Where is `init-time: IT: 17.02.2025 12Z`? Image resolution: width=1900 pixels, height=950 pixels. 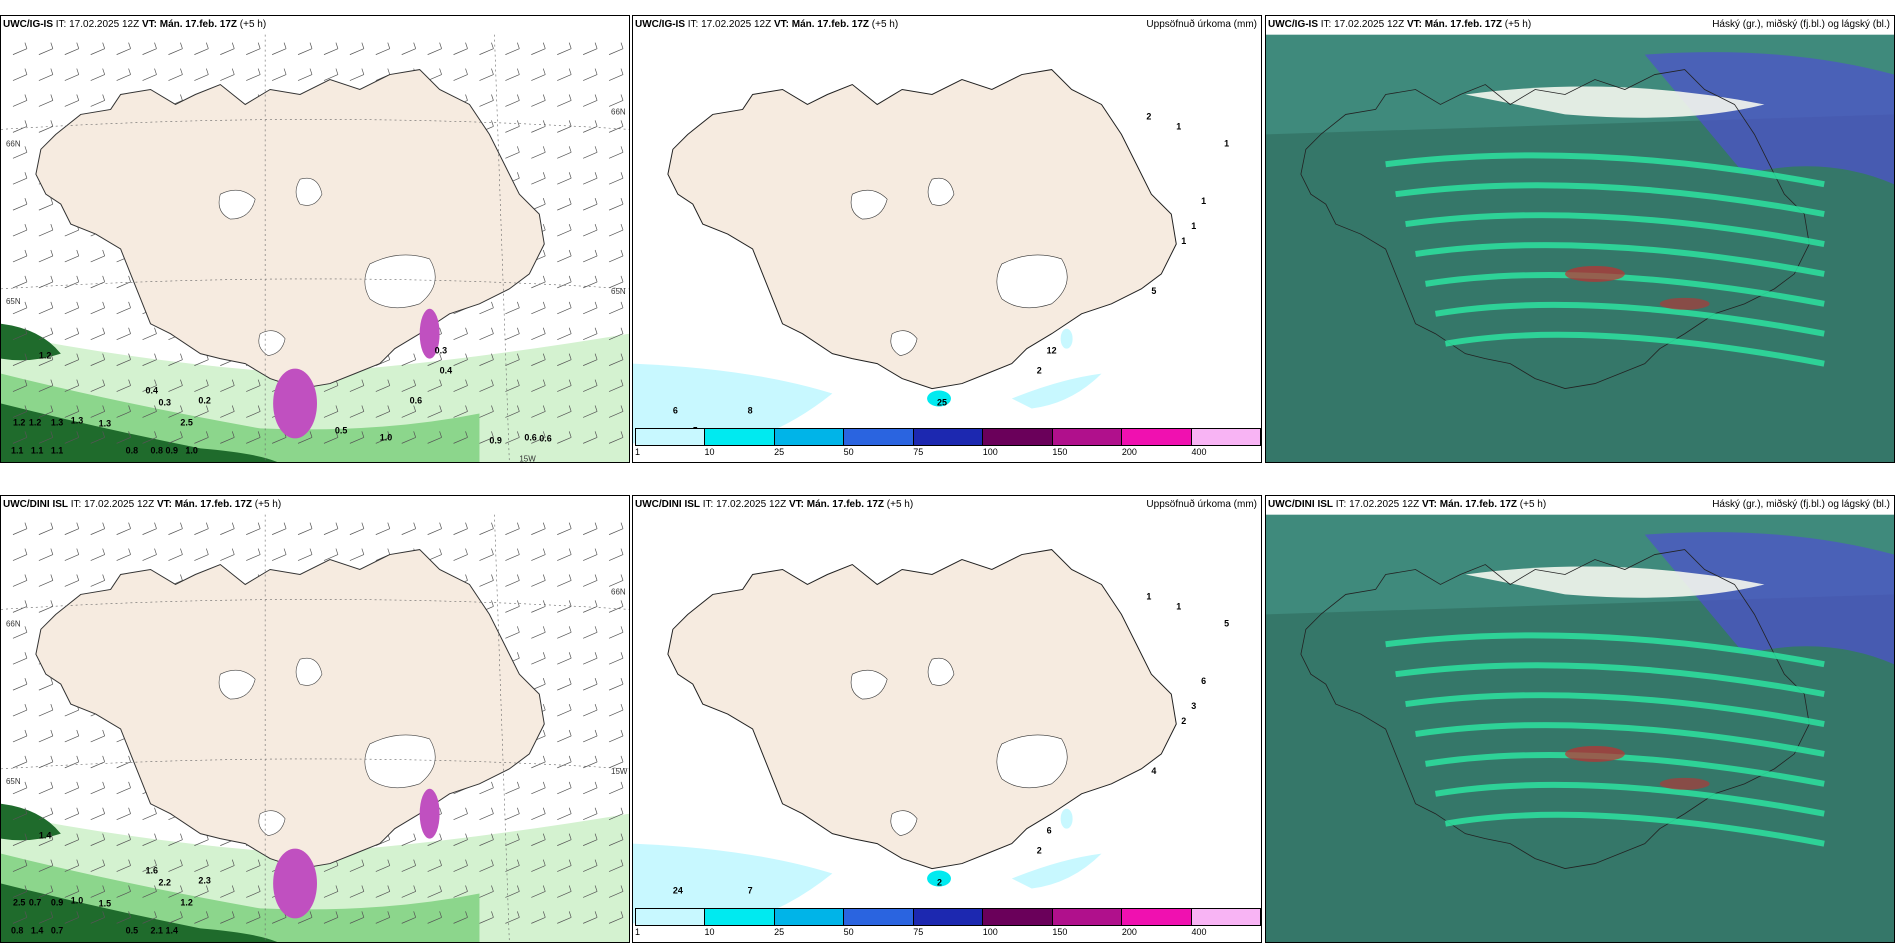
init-time: IT: 17.02.2025 12Z is located at coordinates (1377, 504).